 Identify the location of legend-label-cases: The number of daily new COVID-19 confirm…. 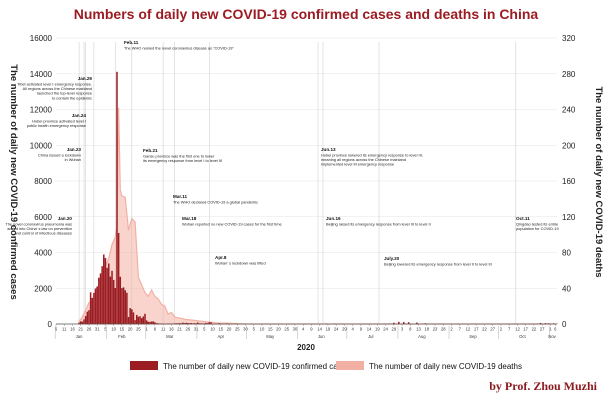
(256, 366).